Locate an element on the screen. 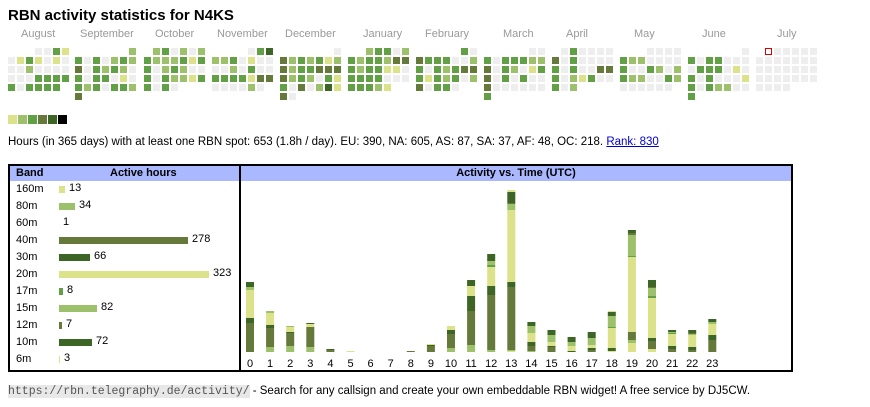 The height and width of the screenshot is (407, 870). month-label: June is located at coordinates (714, 34).